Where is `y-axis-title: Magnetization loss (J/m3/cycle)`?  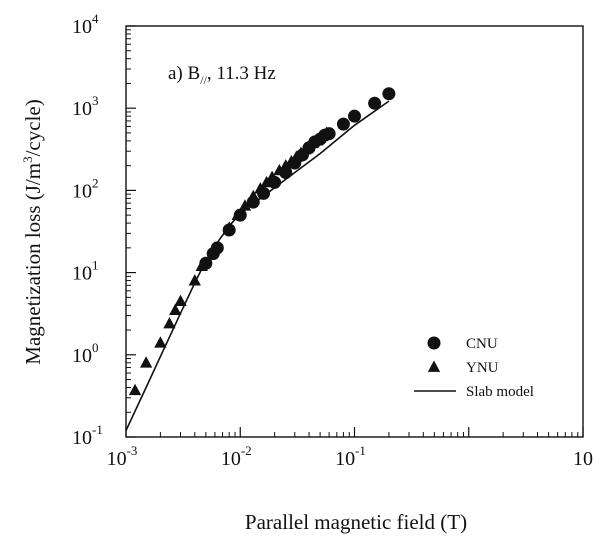 y-axis-title: Magnetization loss (J/m3/cycle) is located at coordinates (32, 231).